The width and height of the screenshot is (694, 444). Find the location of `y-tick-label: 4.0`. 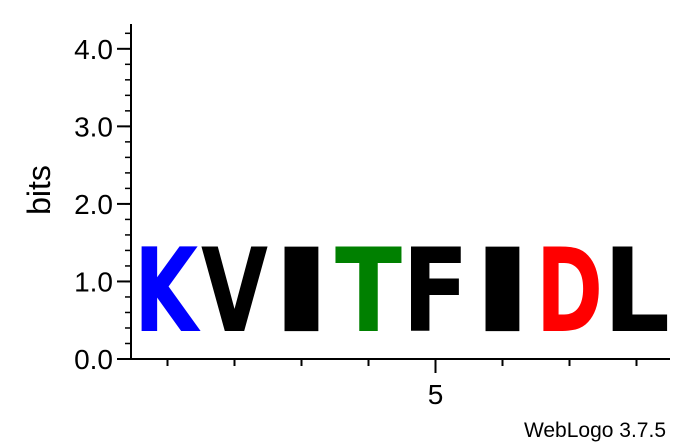

y-tick-label: 4.0 is located at coordinates (93, 49).